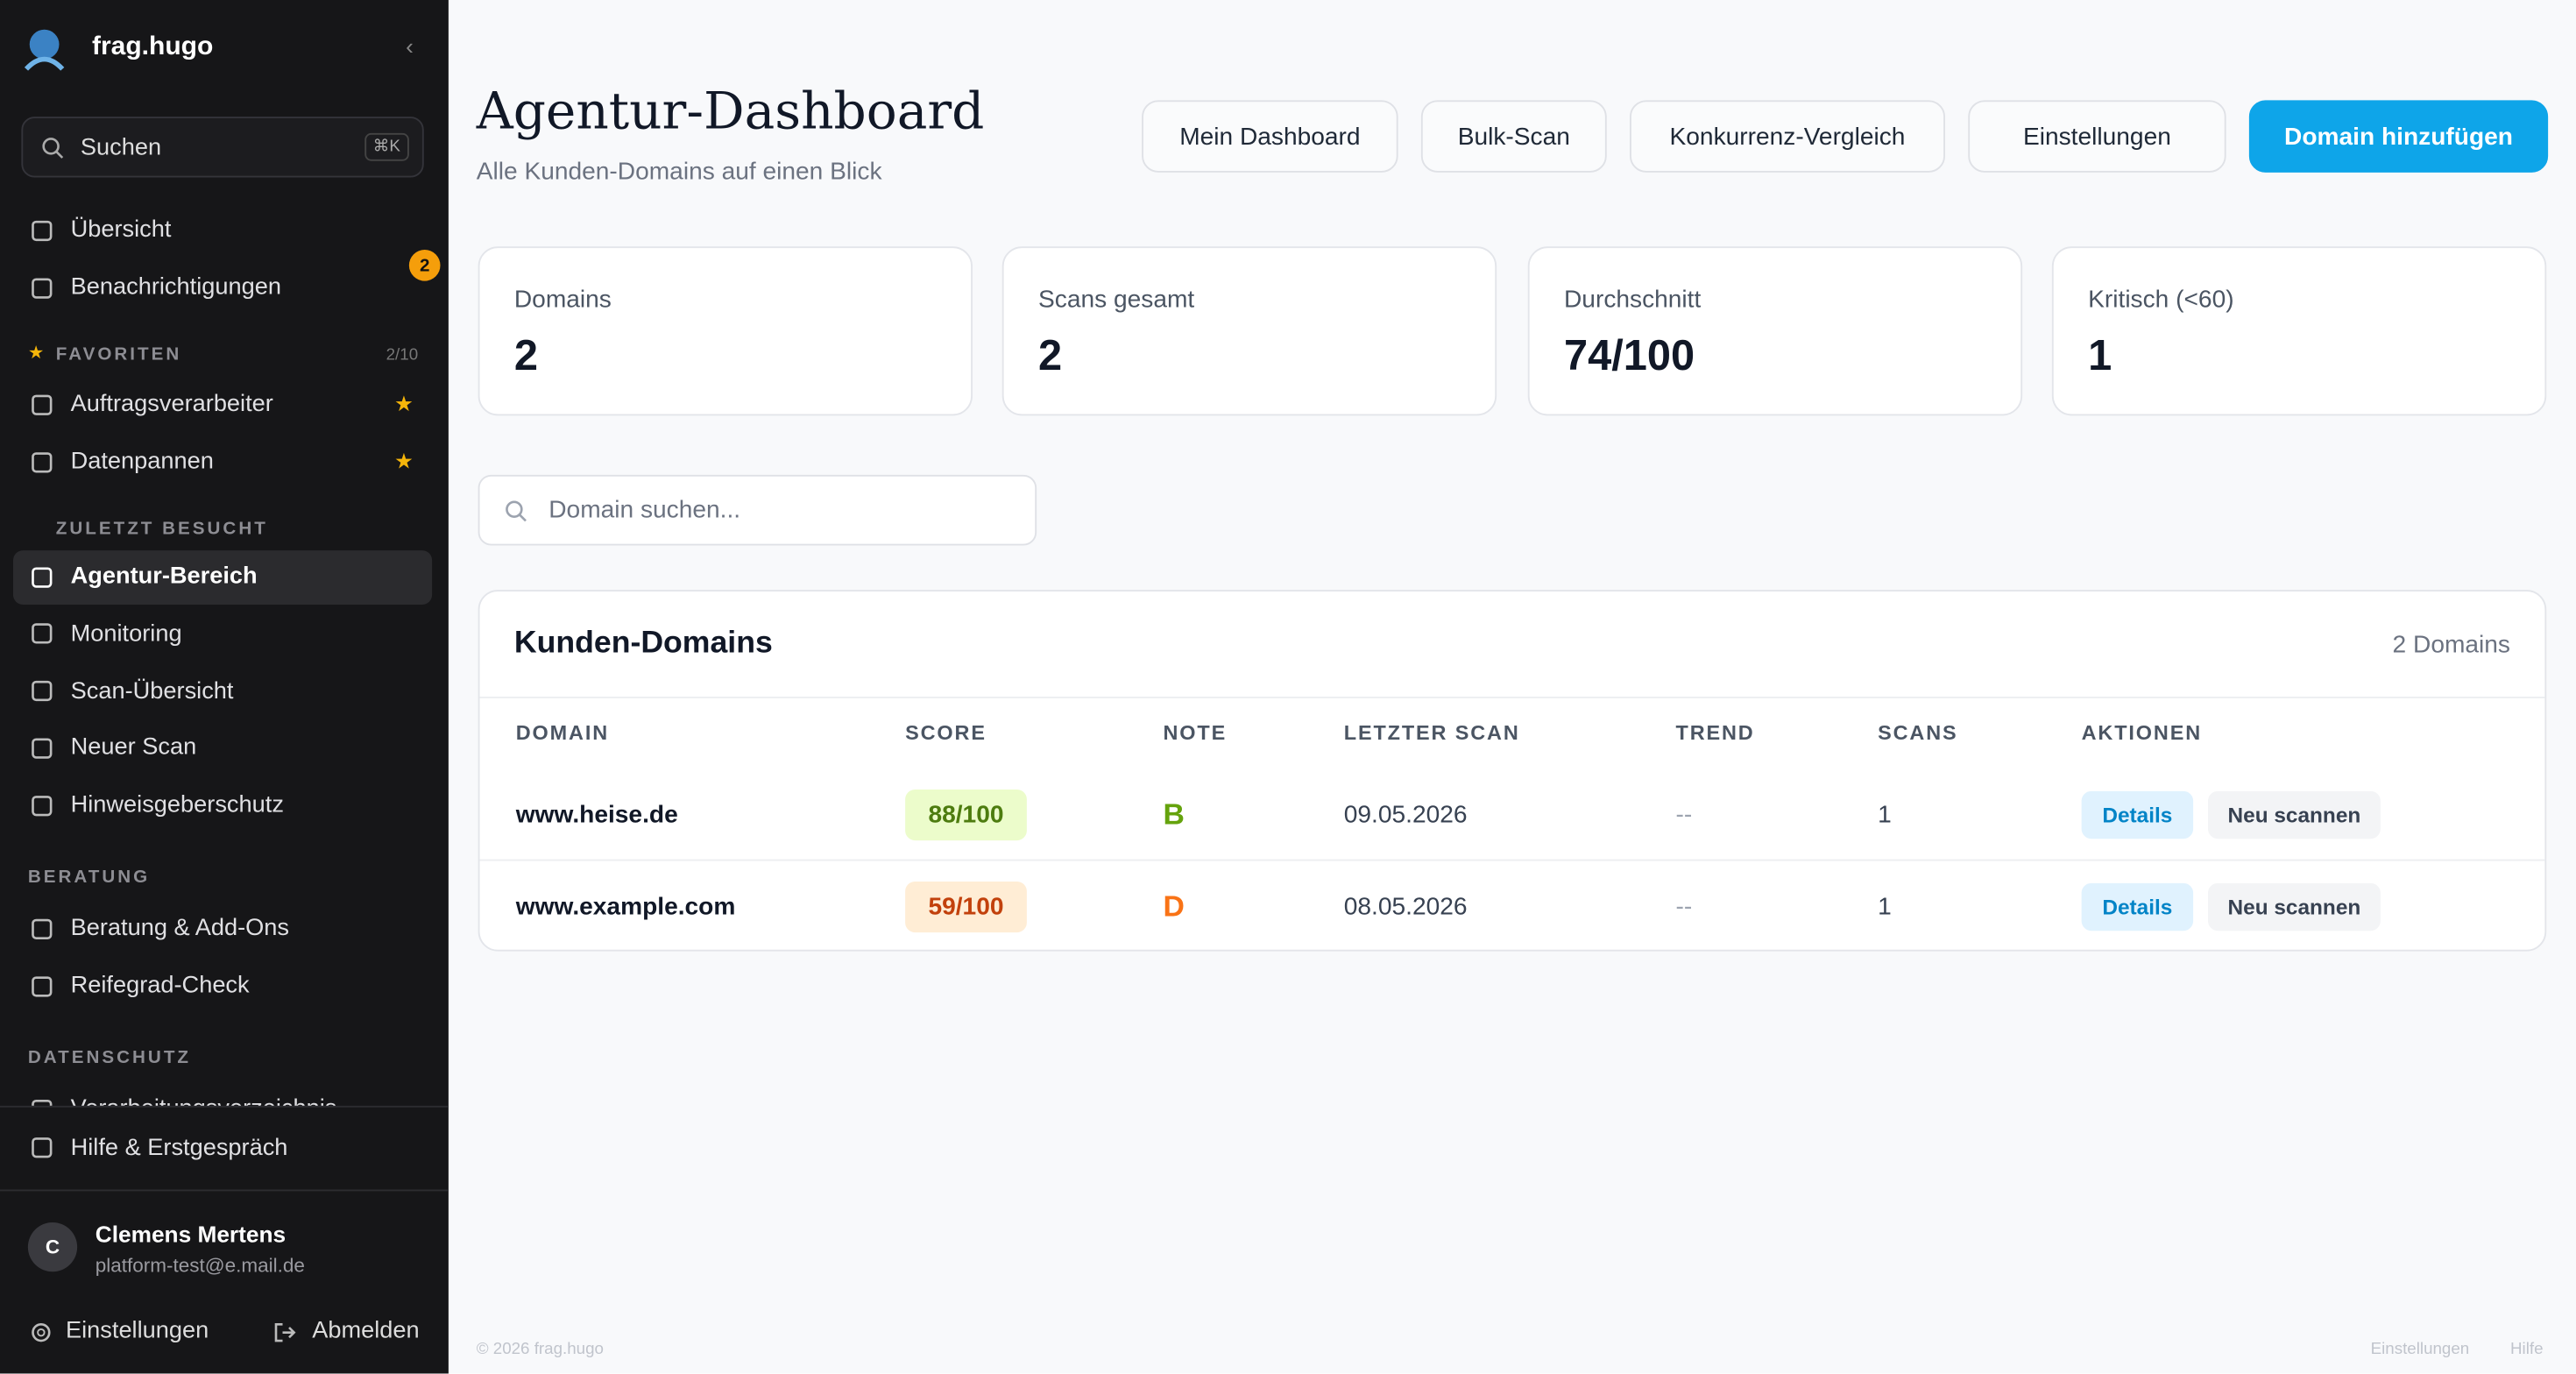  I want to click on shortcut: ⌘K, so click(386, 146).